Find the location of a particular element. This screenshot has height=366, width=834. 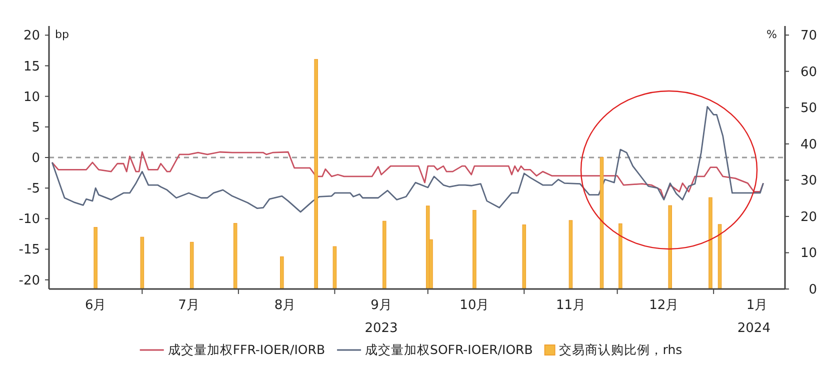

y-tick-label: 20 is located at coordinates (31, 36).